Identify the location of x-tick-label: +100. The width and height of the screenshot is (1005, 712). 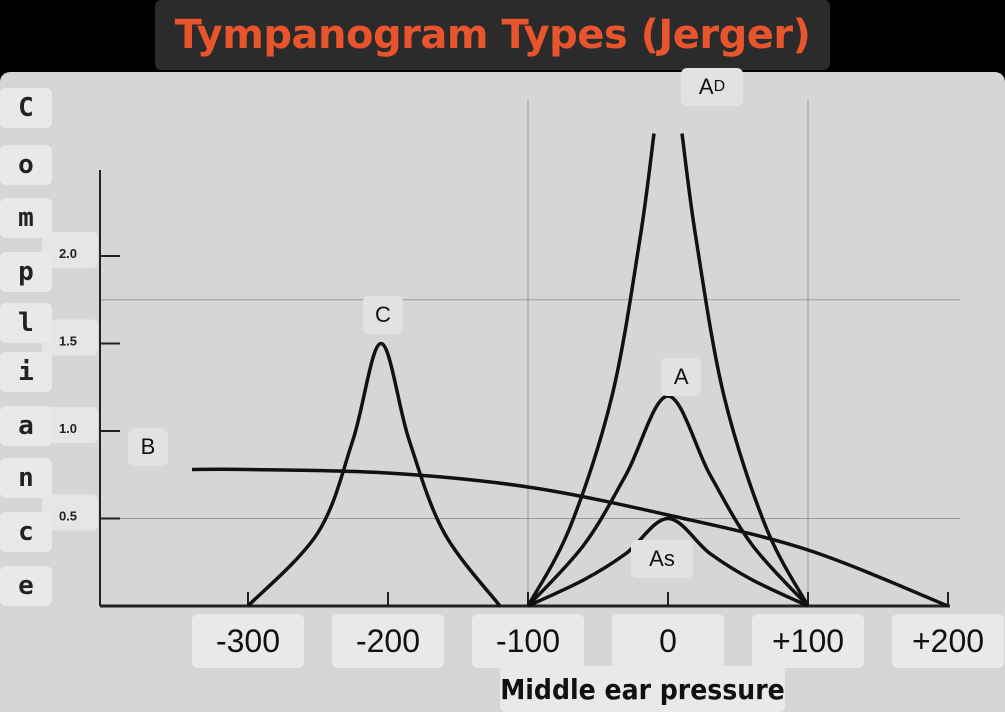
(808, 641).